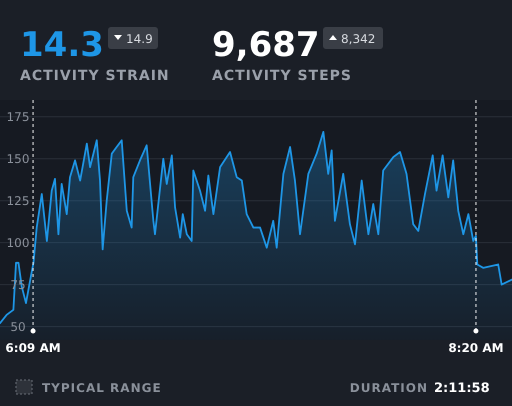  What do you see at coordinates (62, 45) in the screenshot?
I see `text: 14.3` at bounding box center [62, 45].